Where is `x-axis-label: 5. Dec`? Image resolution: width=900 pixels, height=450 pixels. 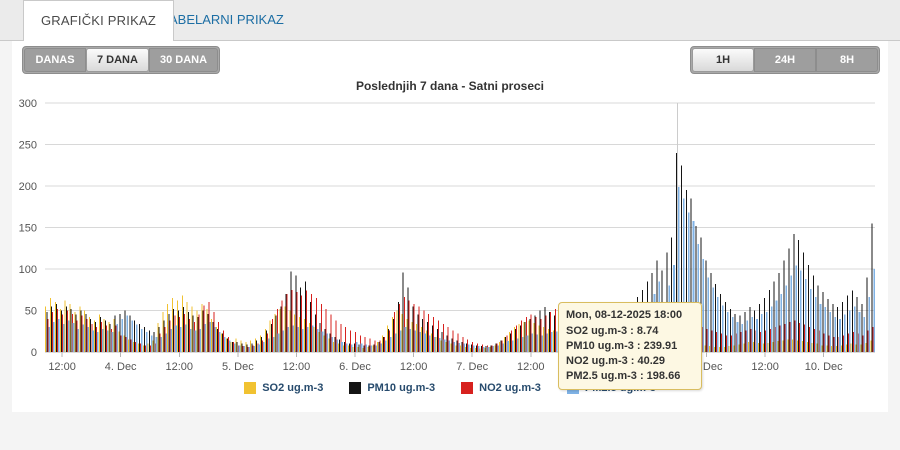 x-axis-label: 5. Dec is located at coordinates (238, 367).